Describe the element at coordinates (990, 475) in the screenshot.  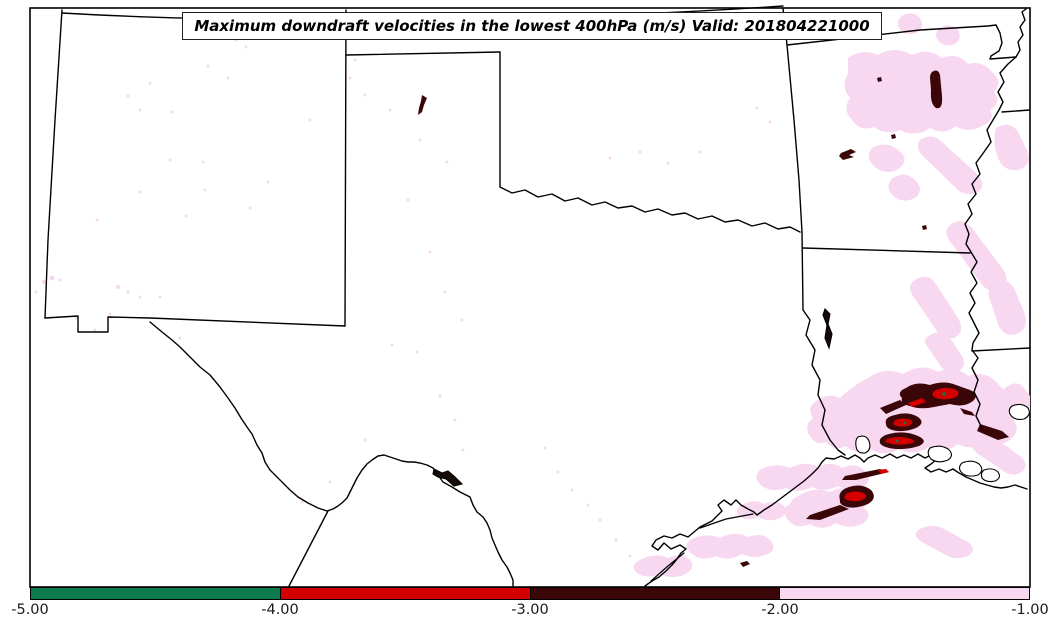
I see `lake-vermilion` at that location.